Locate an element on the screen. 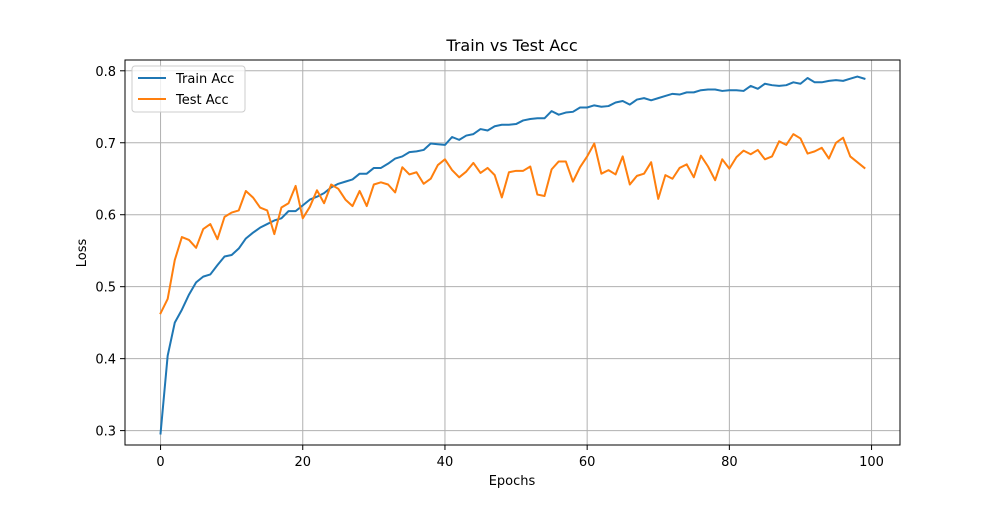 This screenshot has width=1000, height=505. x-tick-label: 80 is located at coordinates (729, 462).